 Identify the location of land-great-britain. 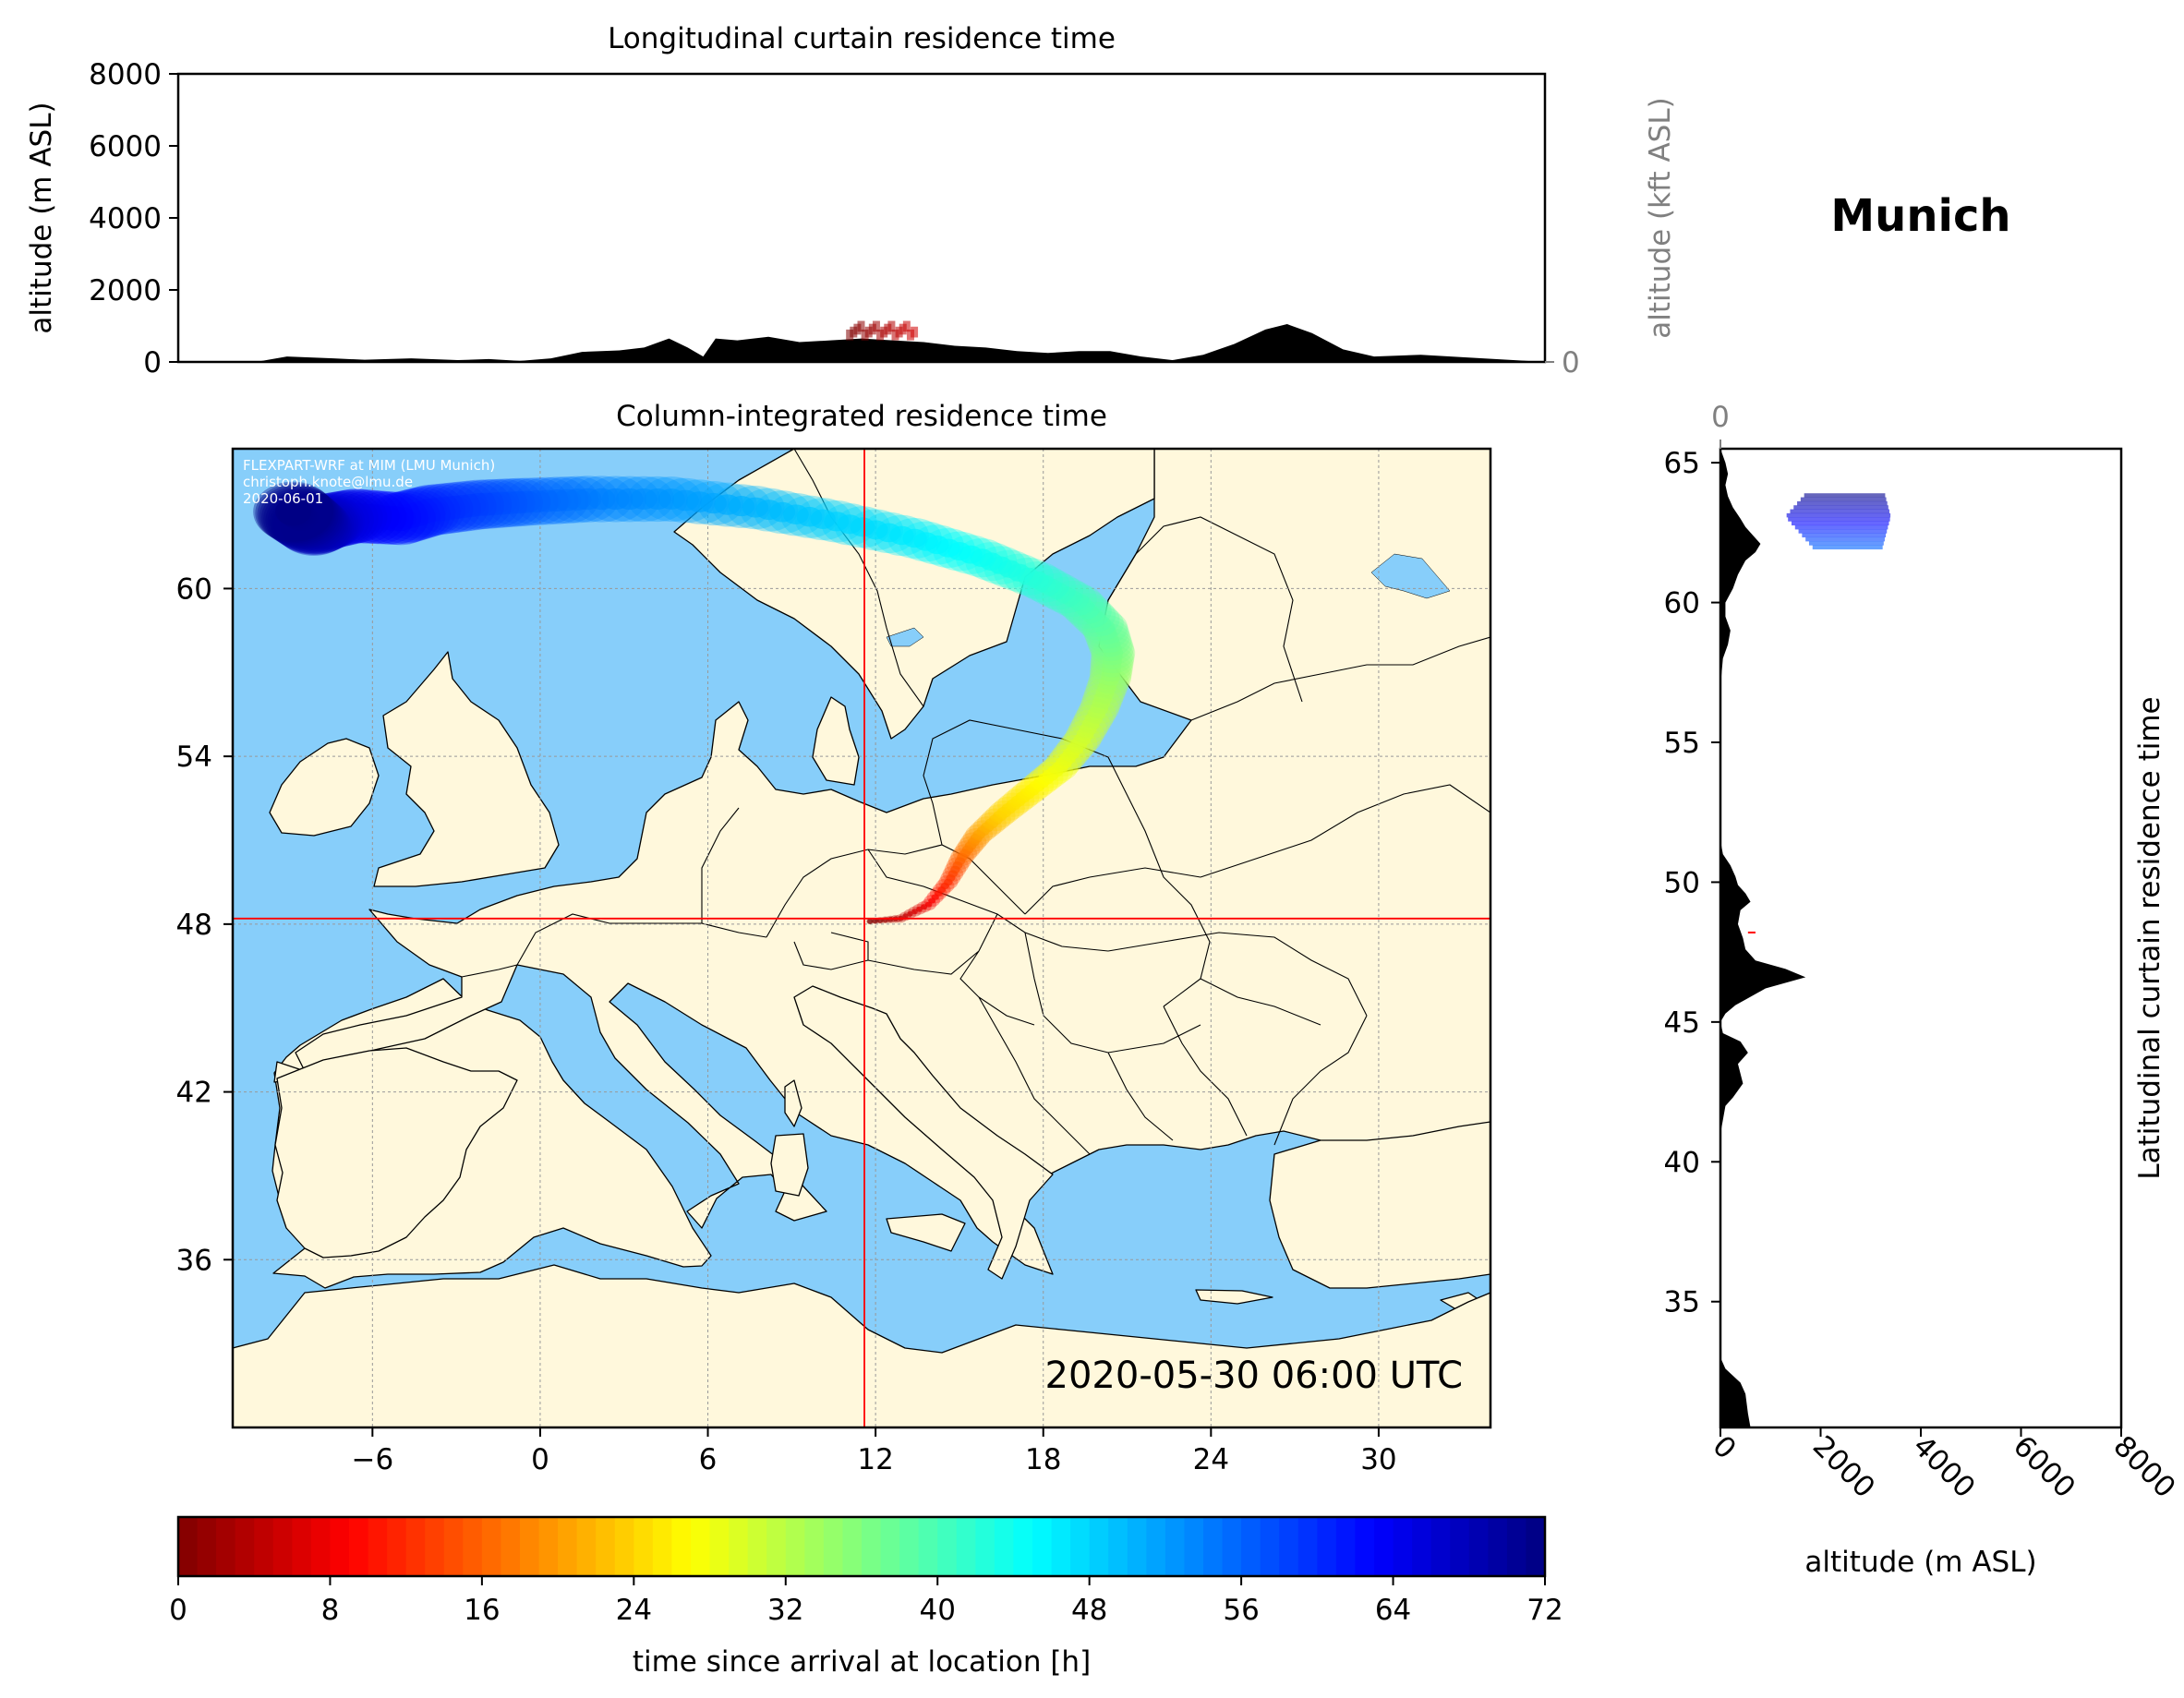
(466, 769).